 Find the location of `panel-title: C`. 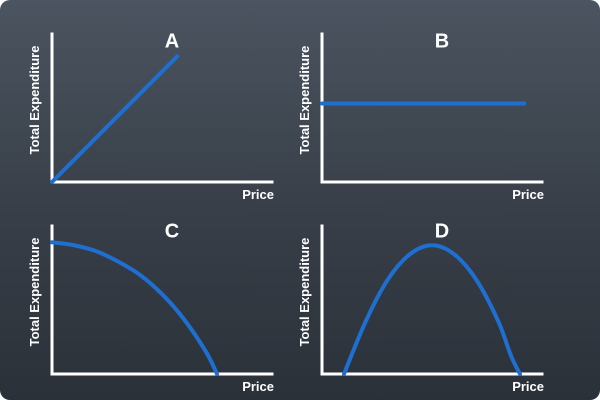

panel-title: C is located at coordinates (172, 231).